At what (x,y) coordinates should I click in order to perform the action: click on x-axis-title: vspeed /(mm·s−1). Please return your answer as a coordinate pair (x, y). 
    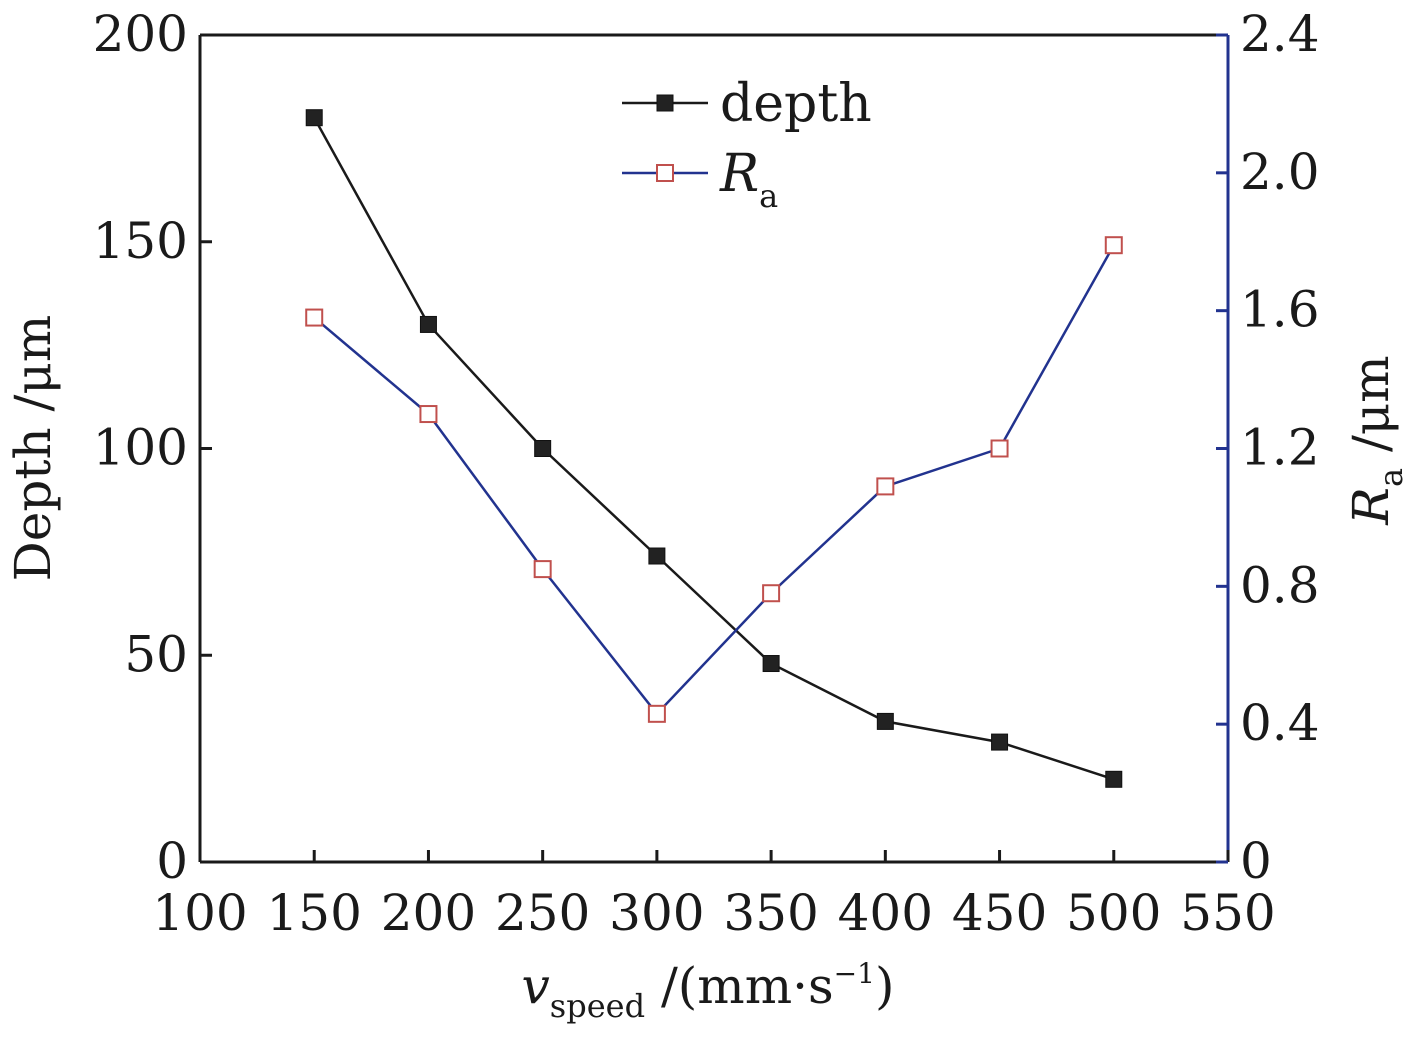
    Looking at the image, I should click on (708, 991).